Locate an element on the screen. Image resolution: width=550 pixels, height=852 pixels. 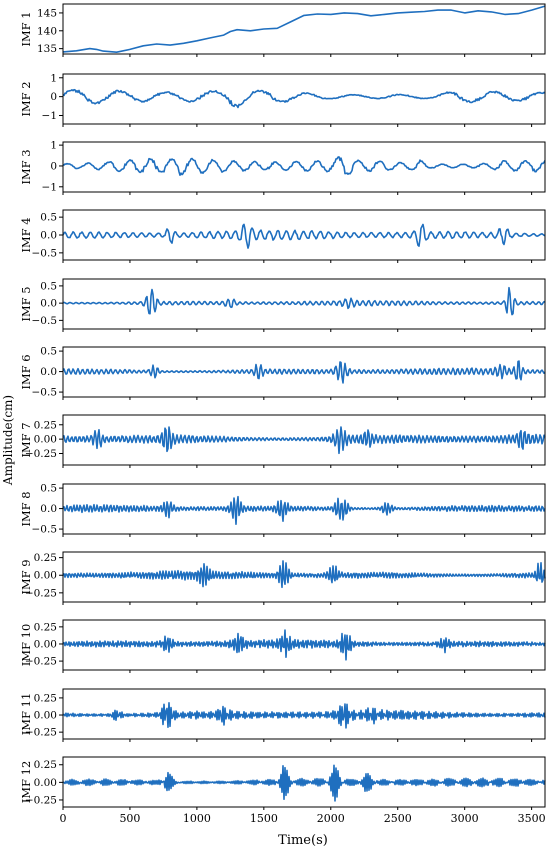
x-tick-label: 0 is located at coordinates (63, 818).